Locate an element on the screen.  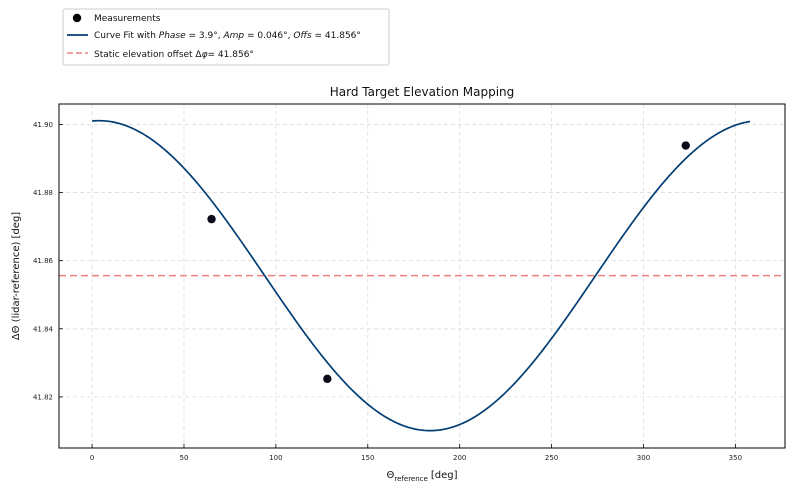
legend-marker-measurements is located at coordinates (77, 18).